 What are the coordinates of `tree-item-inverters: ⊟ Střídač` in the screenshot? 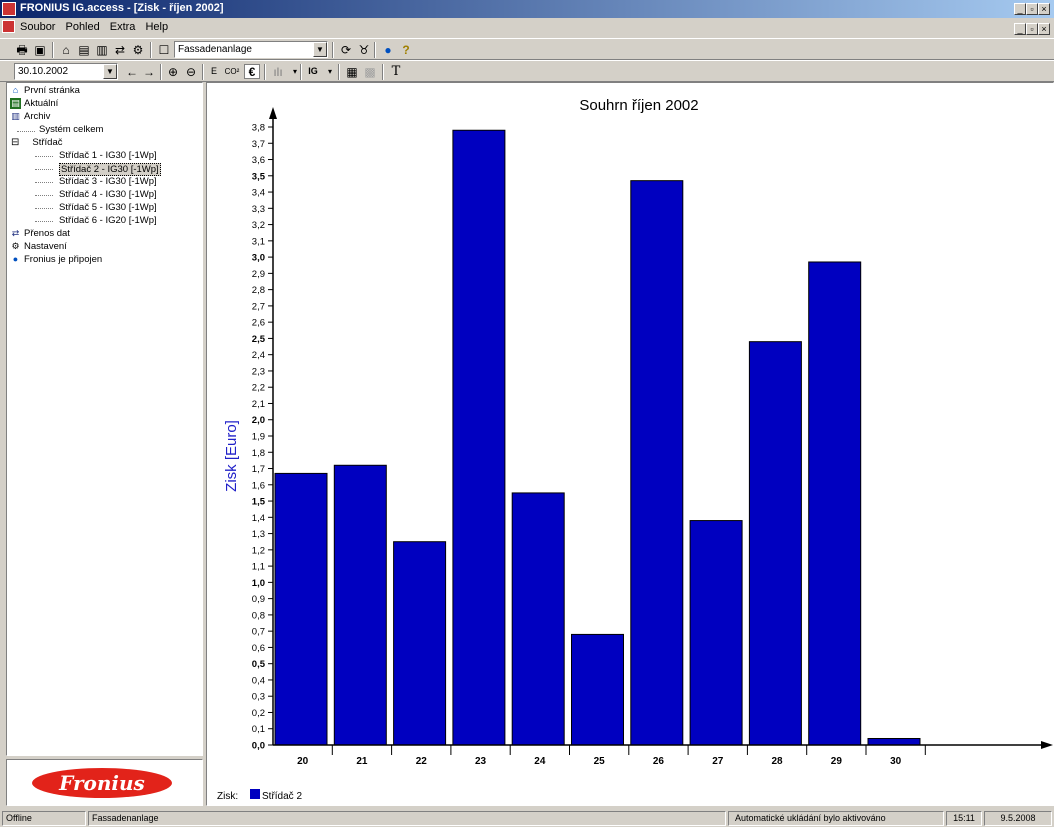 It's located at (37, 142).